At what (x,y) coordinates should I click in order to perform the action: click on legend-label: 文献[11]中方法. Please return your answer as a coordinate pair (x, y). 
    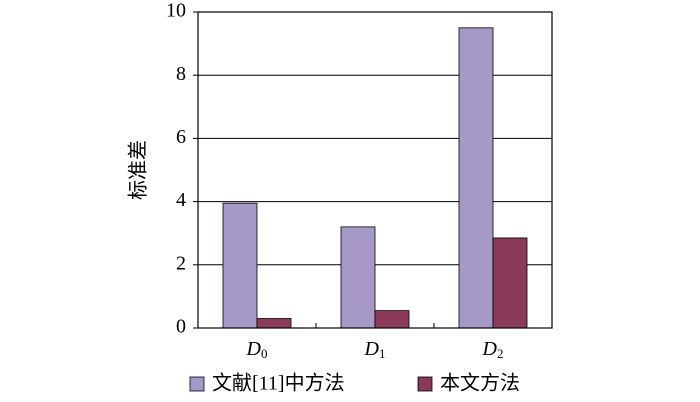
    Looking at the image, I should click on (278, 383).